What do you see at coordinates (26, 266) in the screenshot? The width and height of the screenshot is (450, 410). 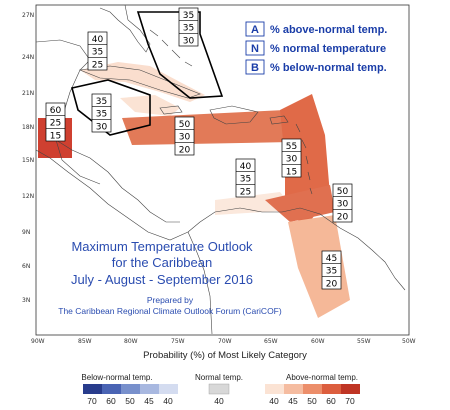 I see `lat-label: 6N` at bounding box center [26, 266].